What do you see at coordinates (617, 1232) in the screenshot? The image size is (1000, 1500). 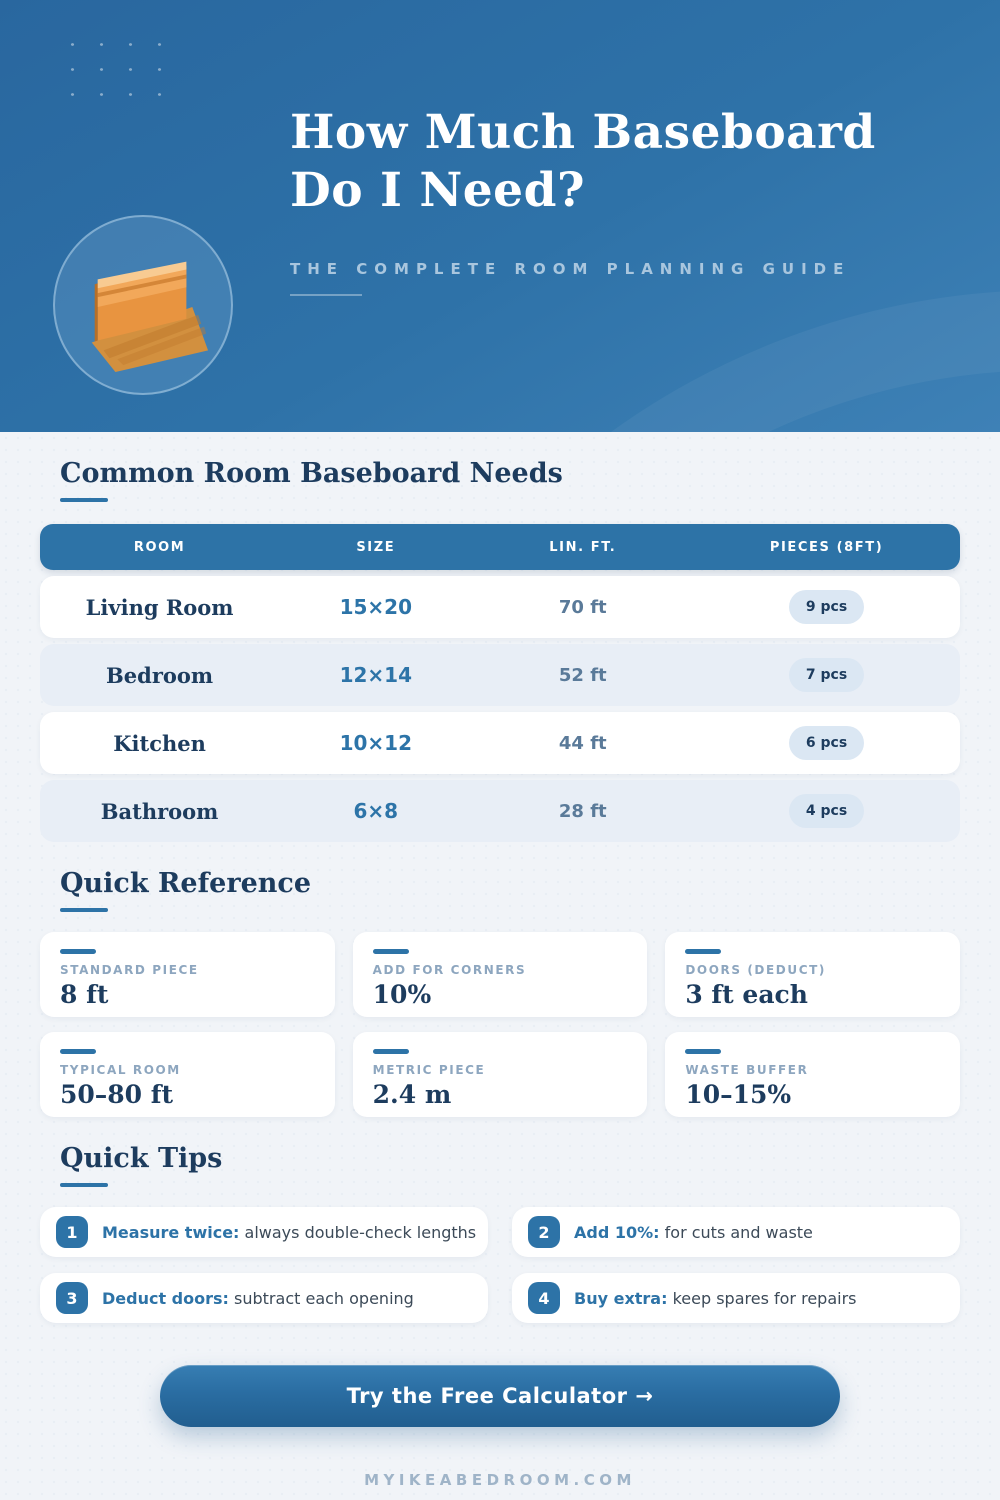 I see `tip-label: Add 10%:` at bounding box center [617, 1232].